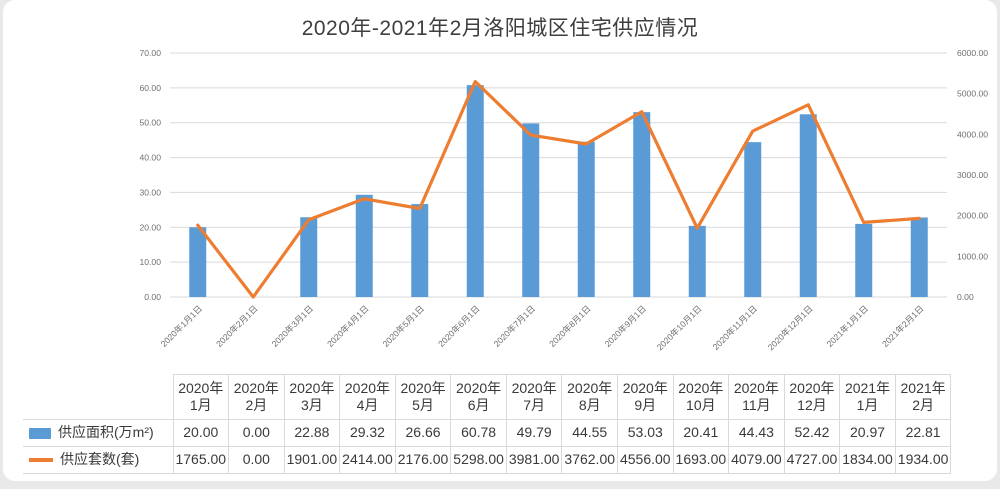  What do you see at coordinates (965, 297) in the screenshot?
I see `right-axis-tick-label: 0.00` at bounding box center [965, 297].